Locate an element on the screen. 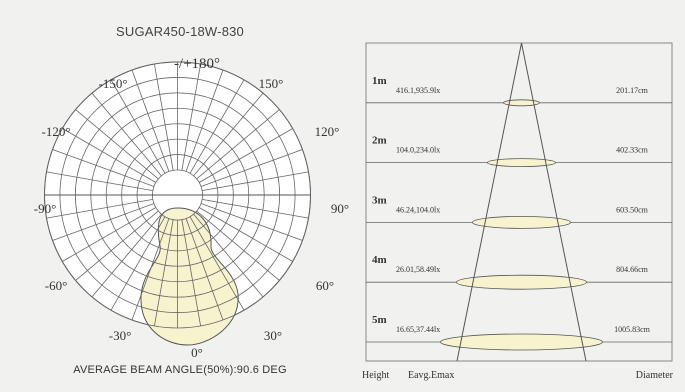  light-distribution-curve is located at coordinates (189, 276).